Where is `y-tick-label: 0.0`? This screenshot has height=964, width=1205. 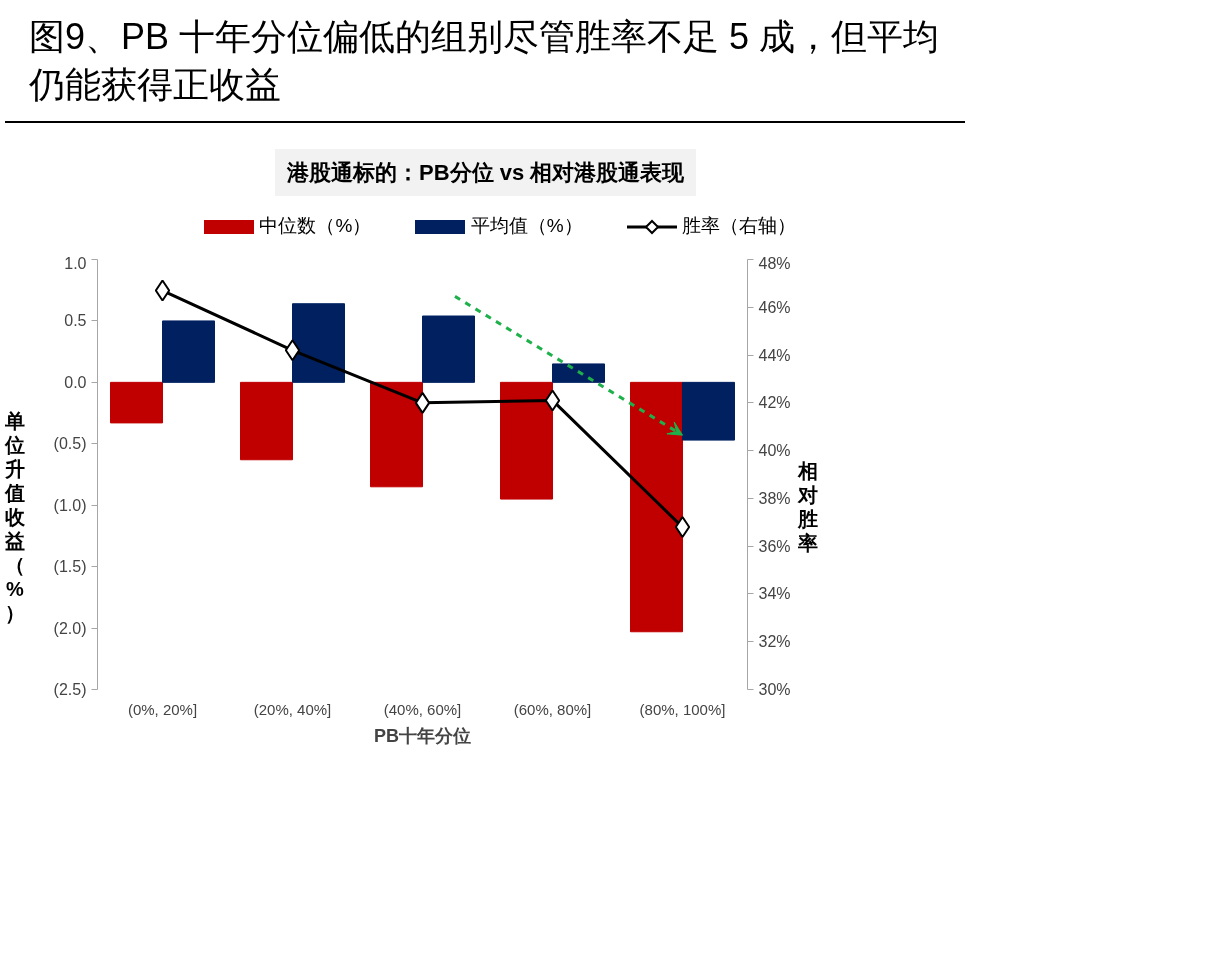 y-tick-label: 0.0 is located at coordinates (75, 382).